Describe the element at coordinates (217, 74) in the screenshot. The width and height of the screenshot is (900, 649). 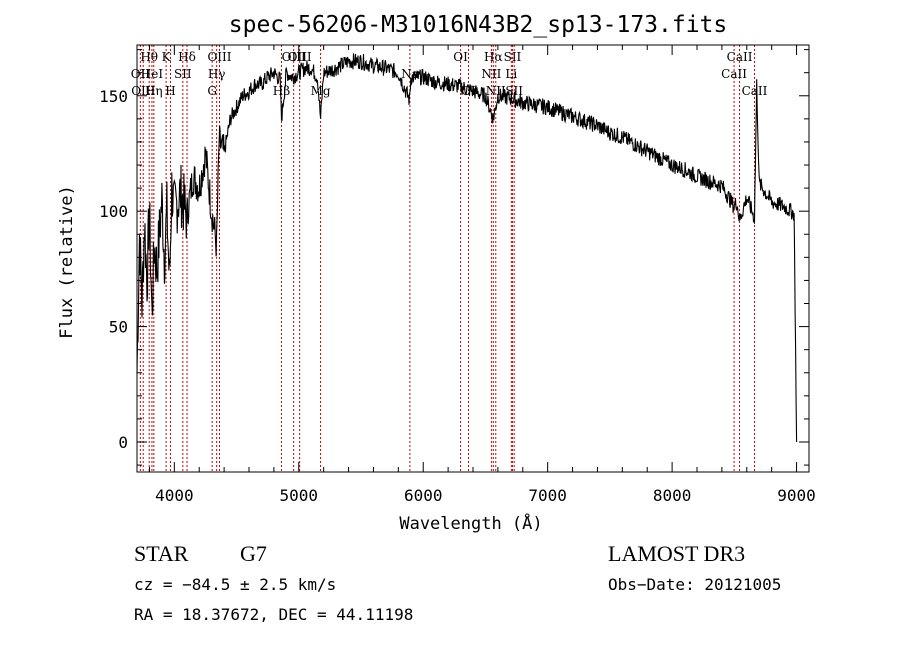
I see `line-label: Hγ` at that location.